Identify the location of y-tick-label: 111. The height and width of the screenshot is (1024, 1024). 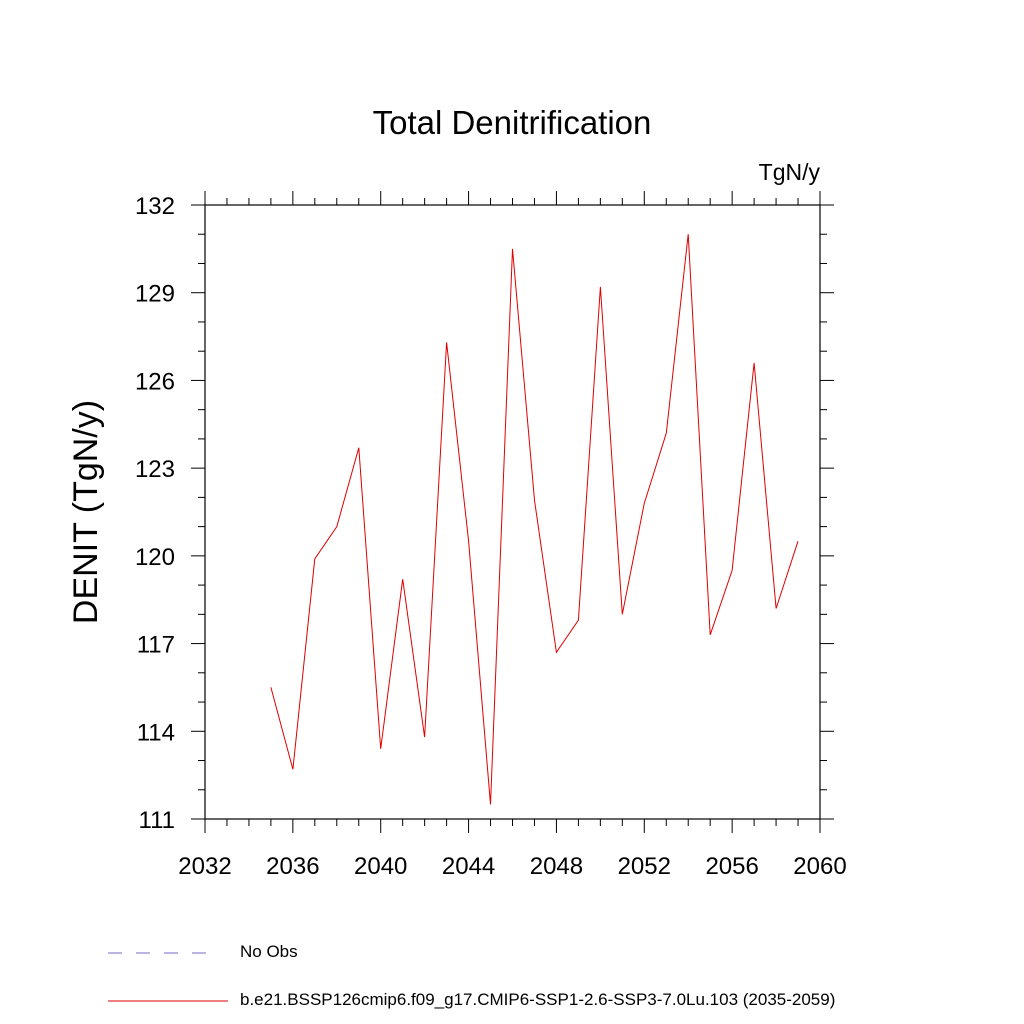
(157, 820).